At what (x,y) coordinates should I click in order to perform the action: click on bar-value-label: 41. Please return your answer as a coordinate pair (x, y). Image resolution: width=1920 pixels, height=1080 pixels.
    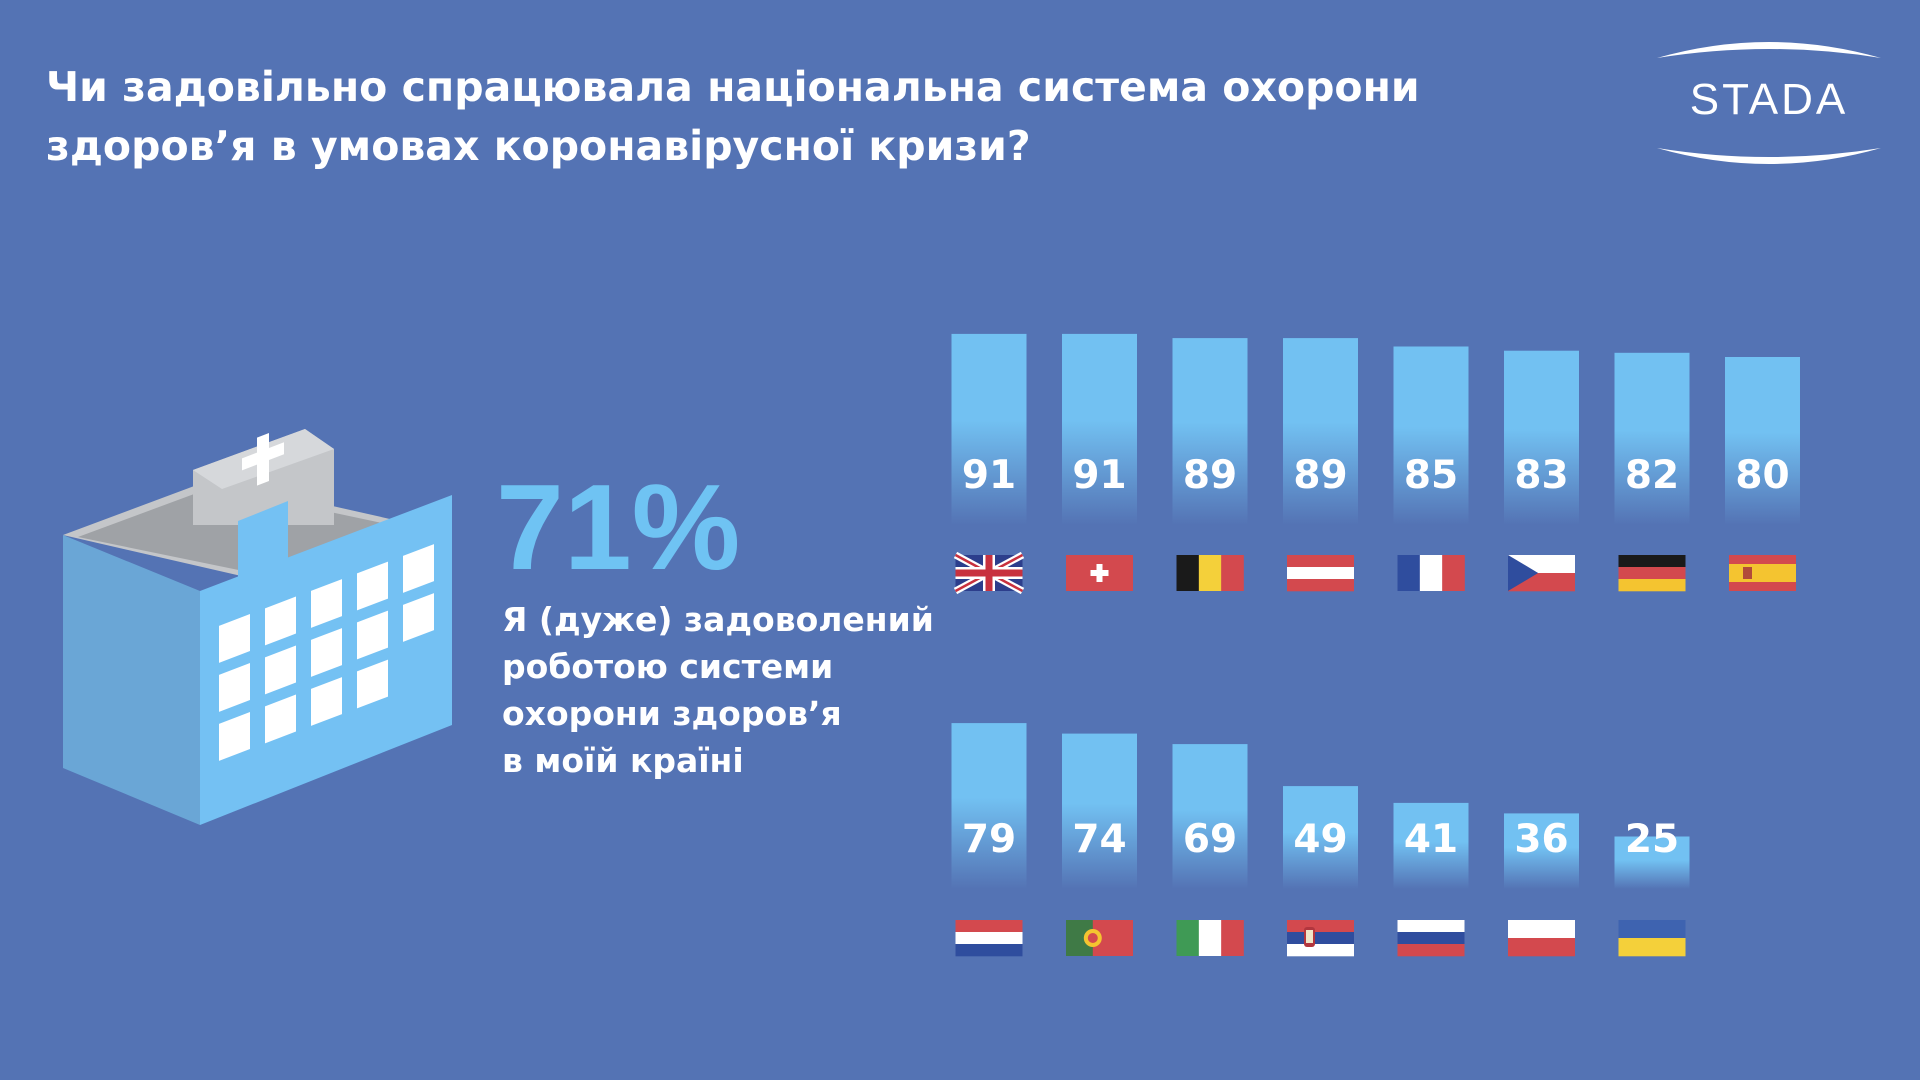
    Looking at the image, I should click on (1431, 839).